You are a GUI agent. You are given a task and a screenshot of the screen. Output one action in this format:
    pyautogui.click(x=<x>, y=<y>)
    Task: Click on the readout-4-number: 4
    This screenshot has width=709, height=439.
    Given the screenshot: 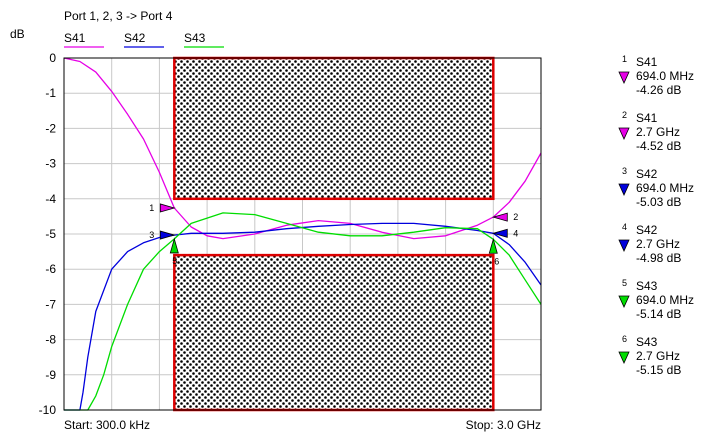 What is the action you would take?
    pyautogui.click(x=624, y=227)
    